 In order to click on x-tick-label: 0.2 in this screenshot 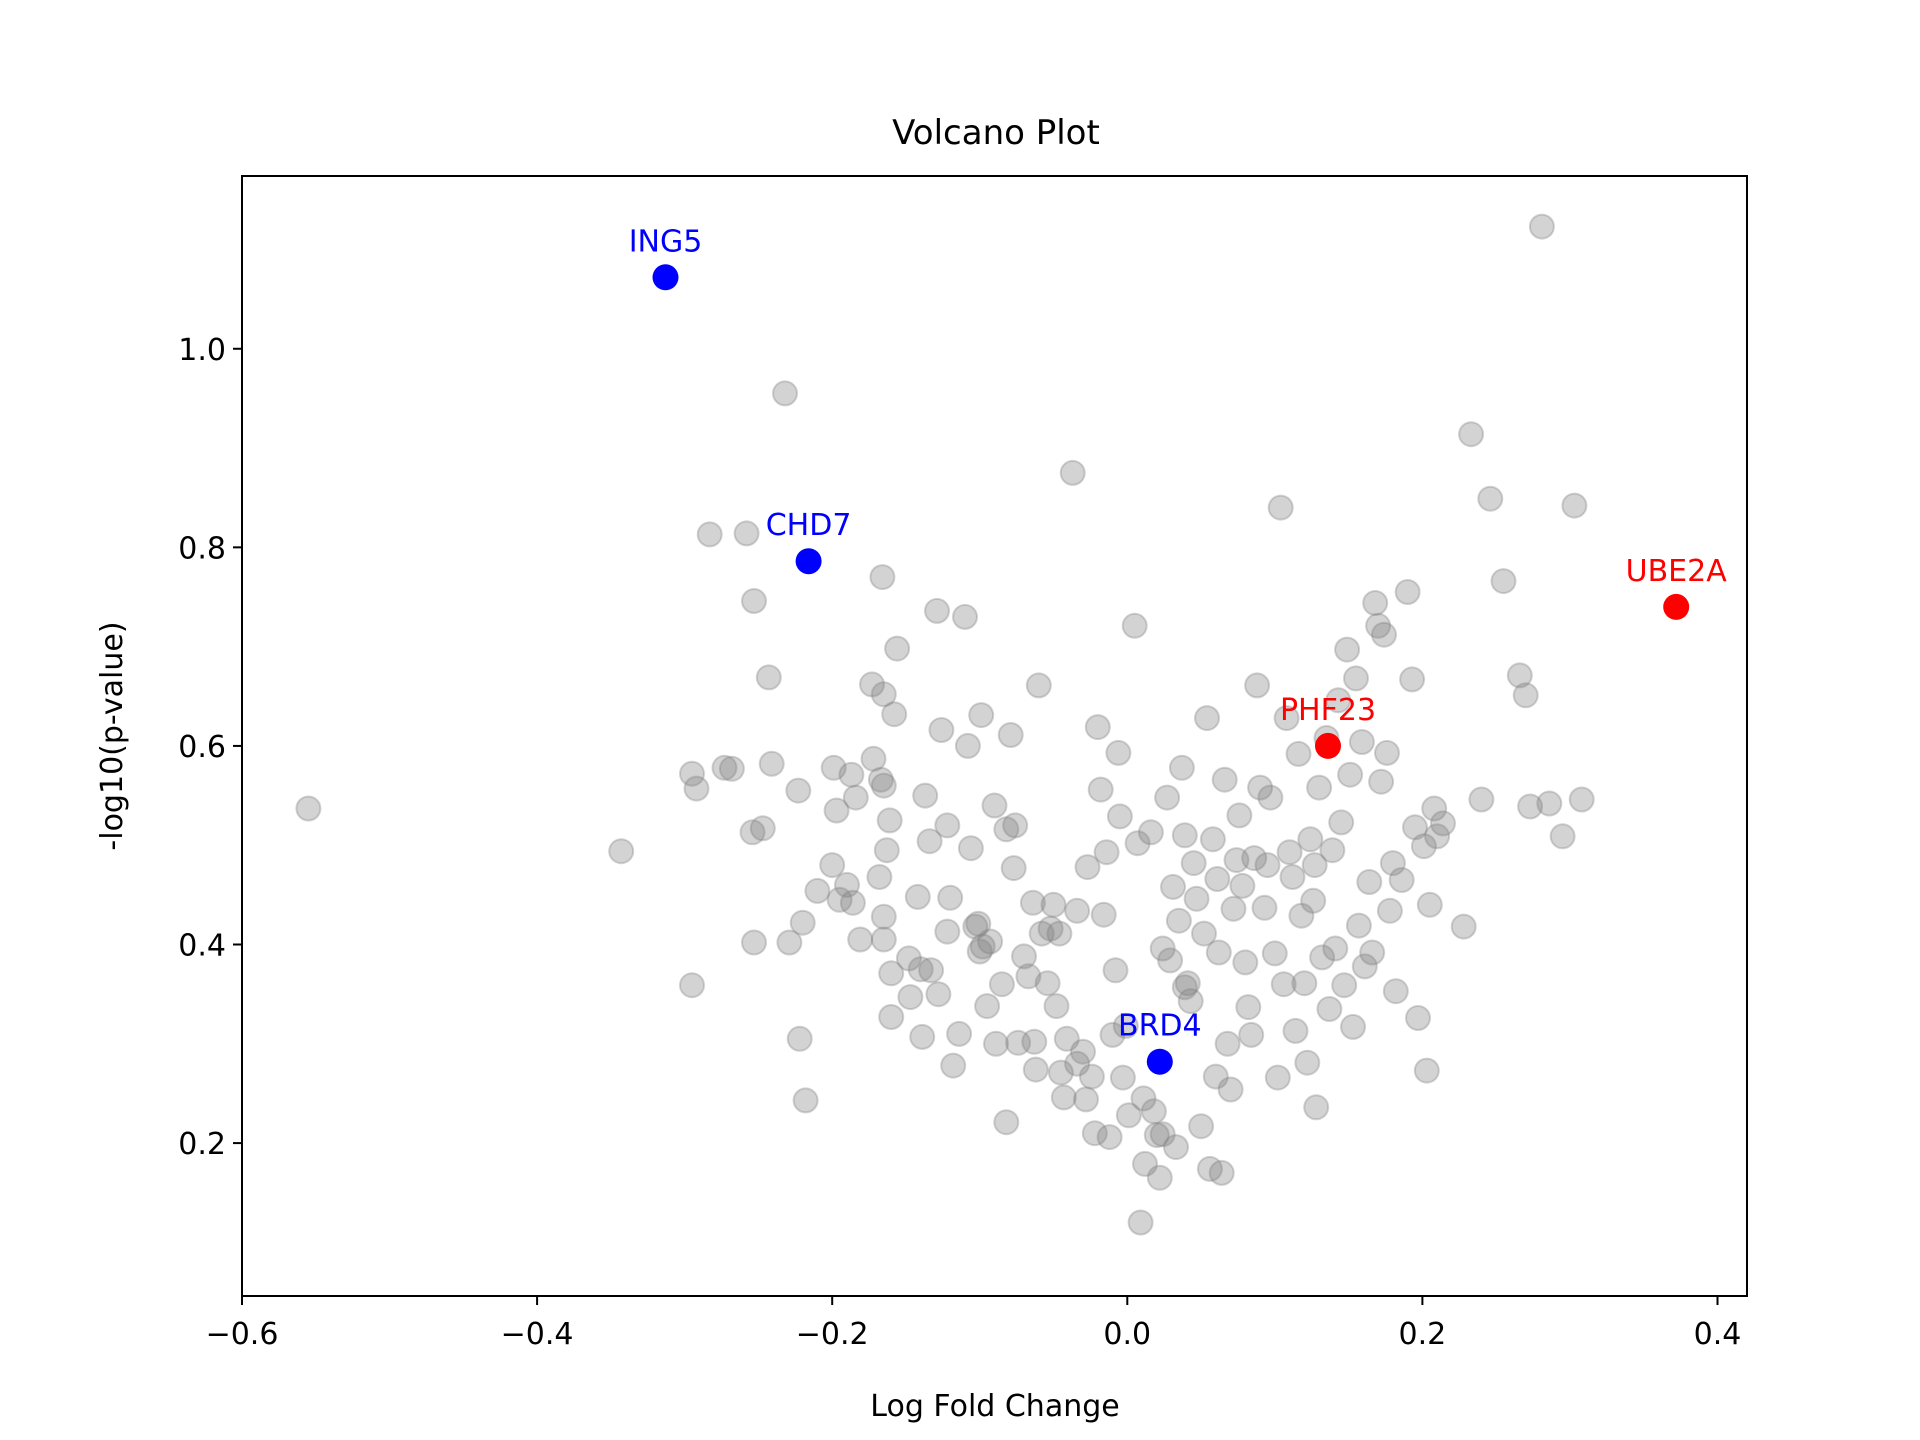, I will do `click(1423, 1334)`.